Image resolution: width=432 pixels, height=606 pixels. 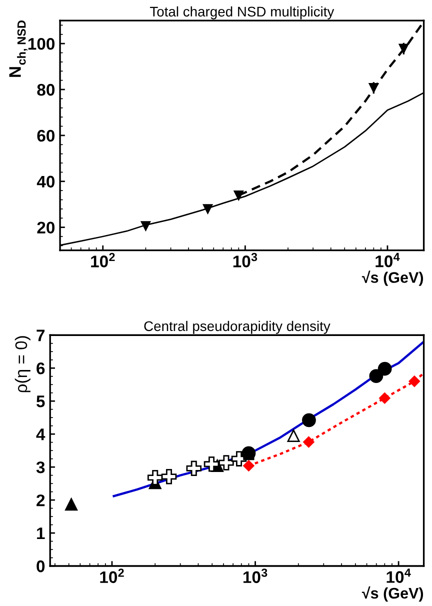 I want to click on y-tick-label: 1, so click(x=41, y=534).